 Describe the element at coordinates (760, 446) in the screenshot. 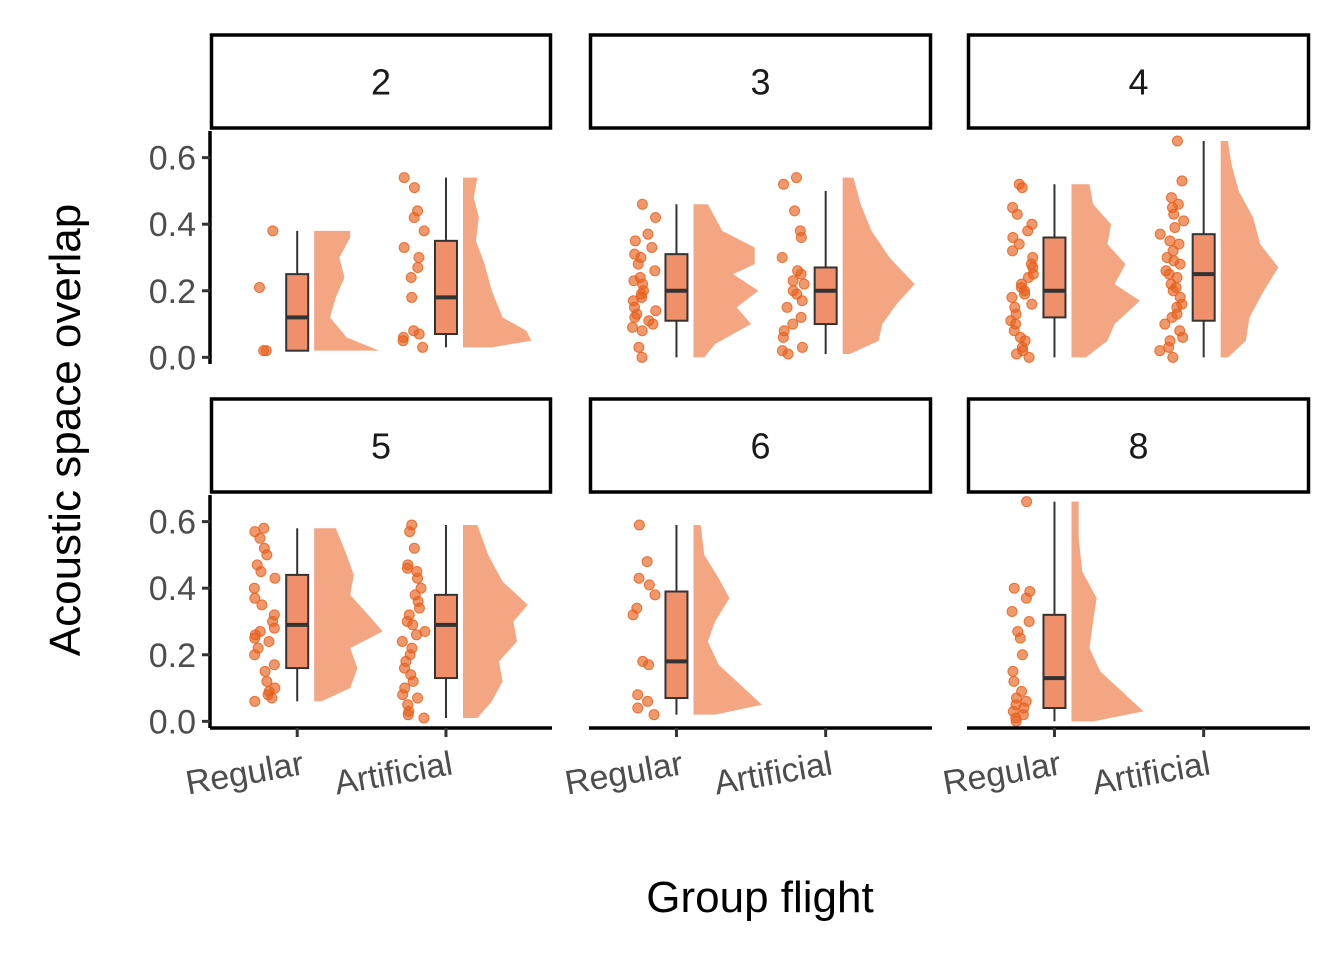

I see `facet-strip-label: 6` at that location.